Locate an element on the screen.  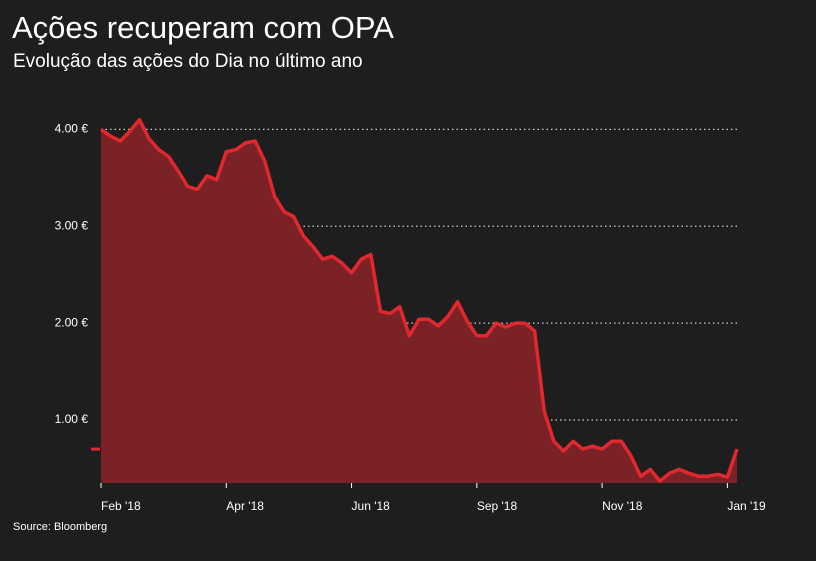
x-tick-label: Feb '18 is located at coordinates (121, 506).